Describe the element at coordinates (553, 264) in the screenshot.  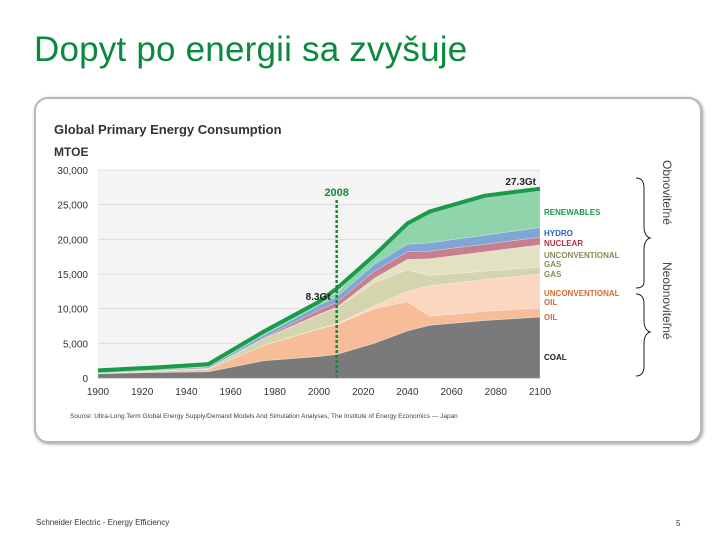
I see `legend-unconventional_gas: GAS` at that location.